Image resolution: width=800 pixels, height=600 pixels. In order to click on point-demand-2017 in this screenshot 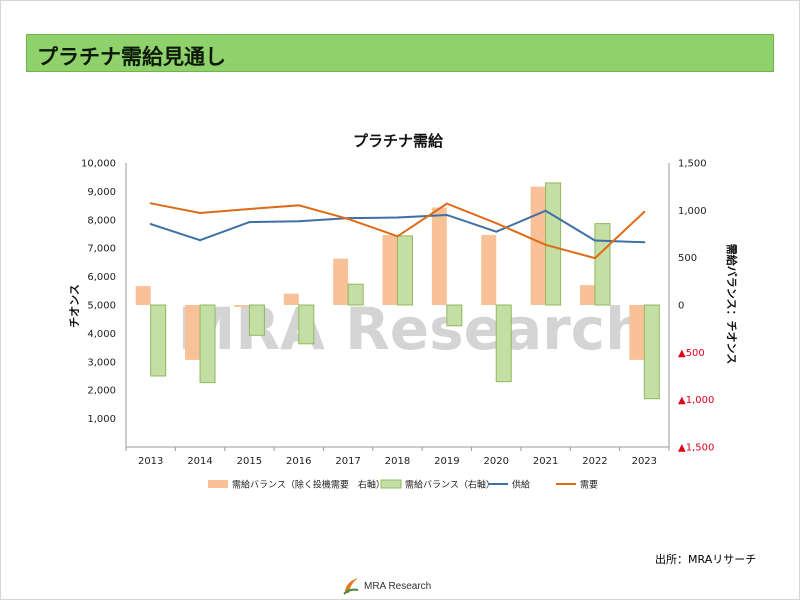, I will do `click(348, 218)`.